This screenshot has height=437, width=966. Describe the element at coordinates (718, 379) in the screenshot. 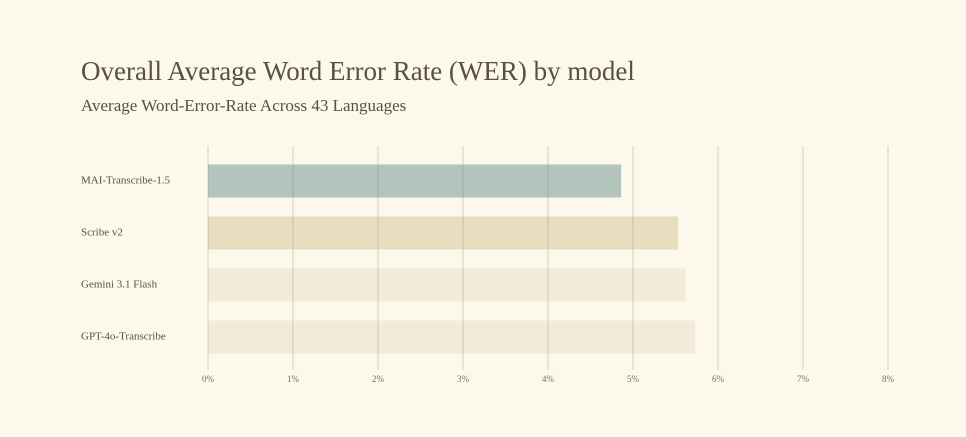

I see `x-tick-label: 6%` at that location.